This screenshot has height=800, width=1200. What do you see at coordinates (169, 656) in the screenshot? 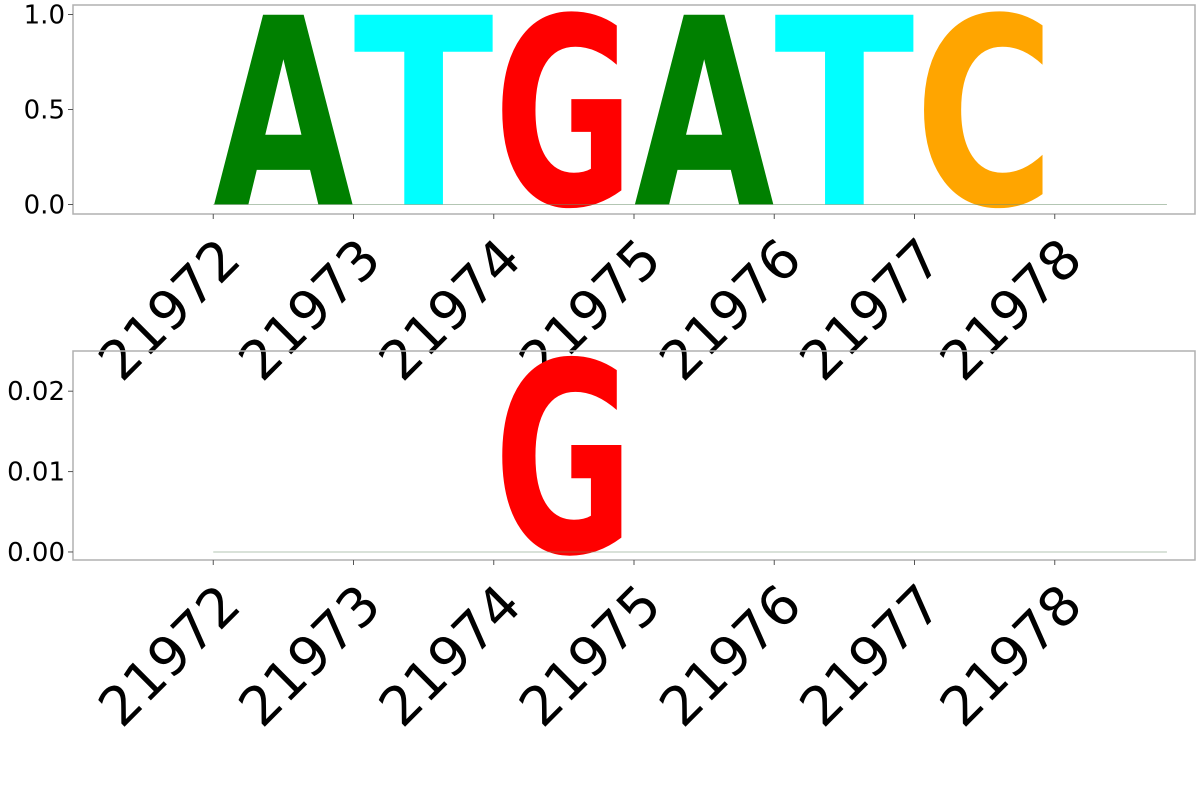
I see `x-tick-label: 21972` at bounding box center [169, 656].